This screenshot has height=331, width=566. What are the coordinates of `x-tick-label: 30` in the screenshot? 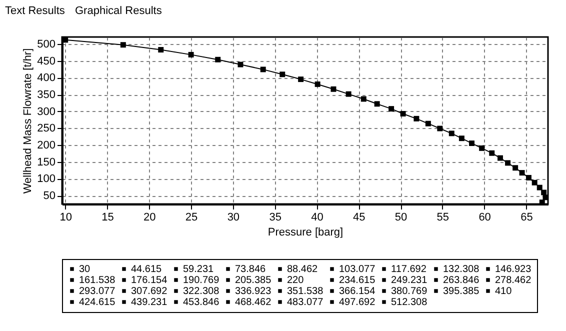 It's located at (233, 218).